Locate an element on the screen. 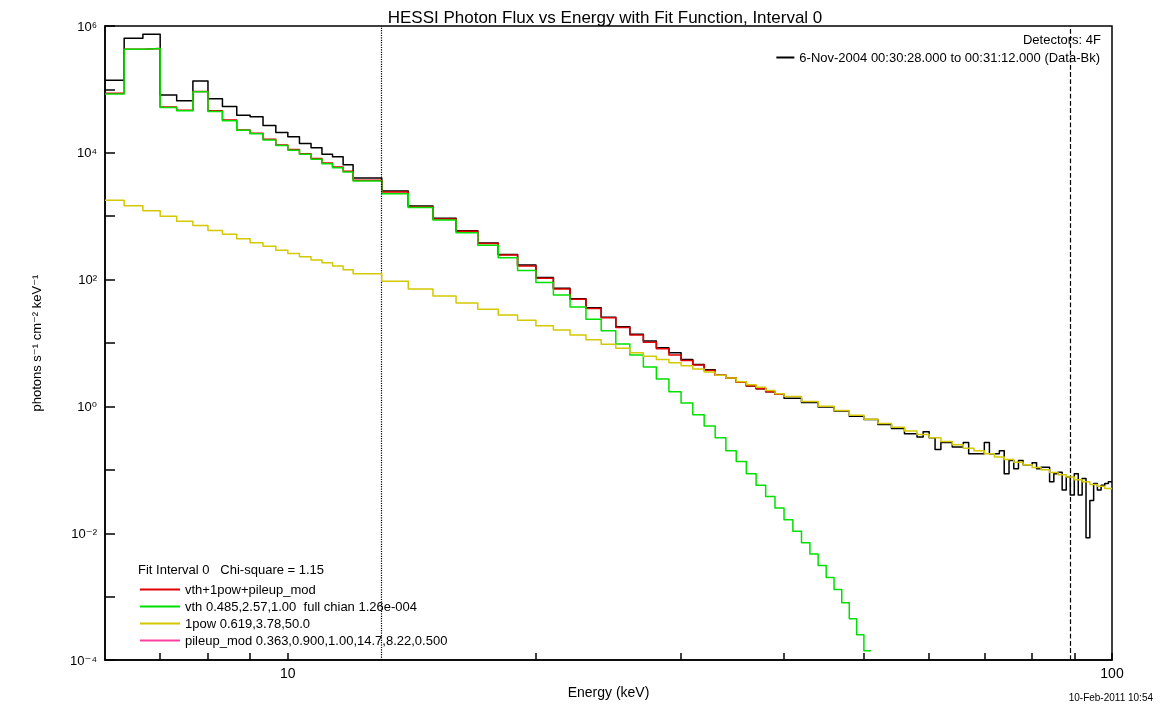 Image resolution: width=1163 pixels, height=704 pixels. legend-label: vth 0.485,2.57,1.00 full chian 1.26e-004 is located at coordinates (301, 606).